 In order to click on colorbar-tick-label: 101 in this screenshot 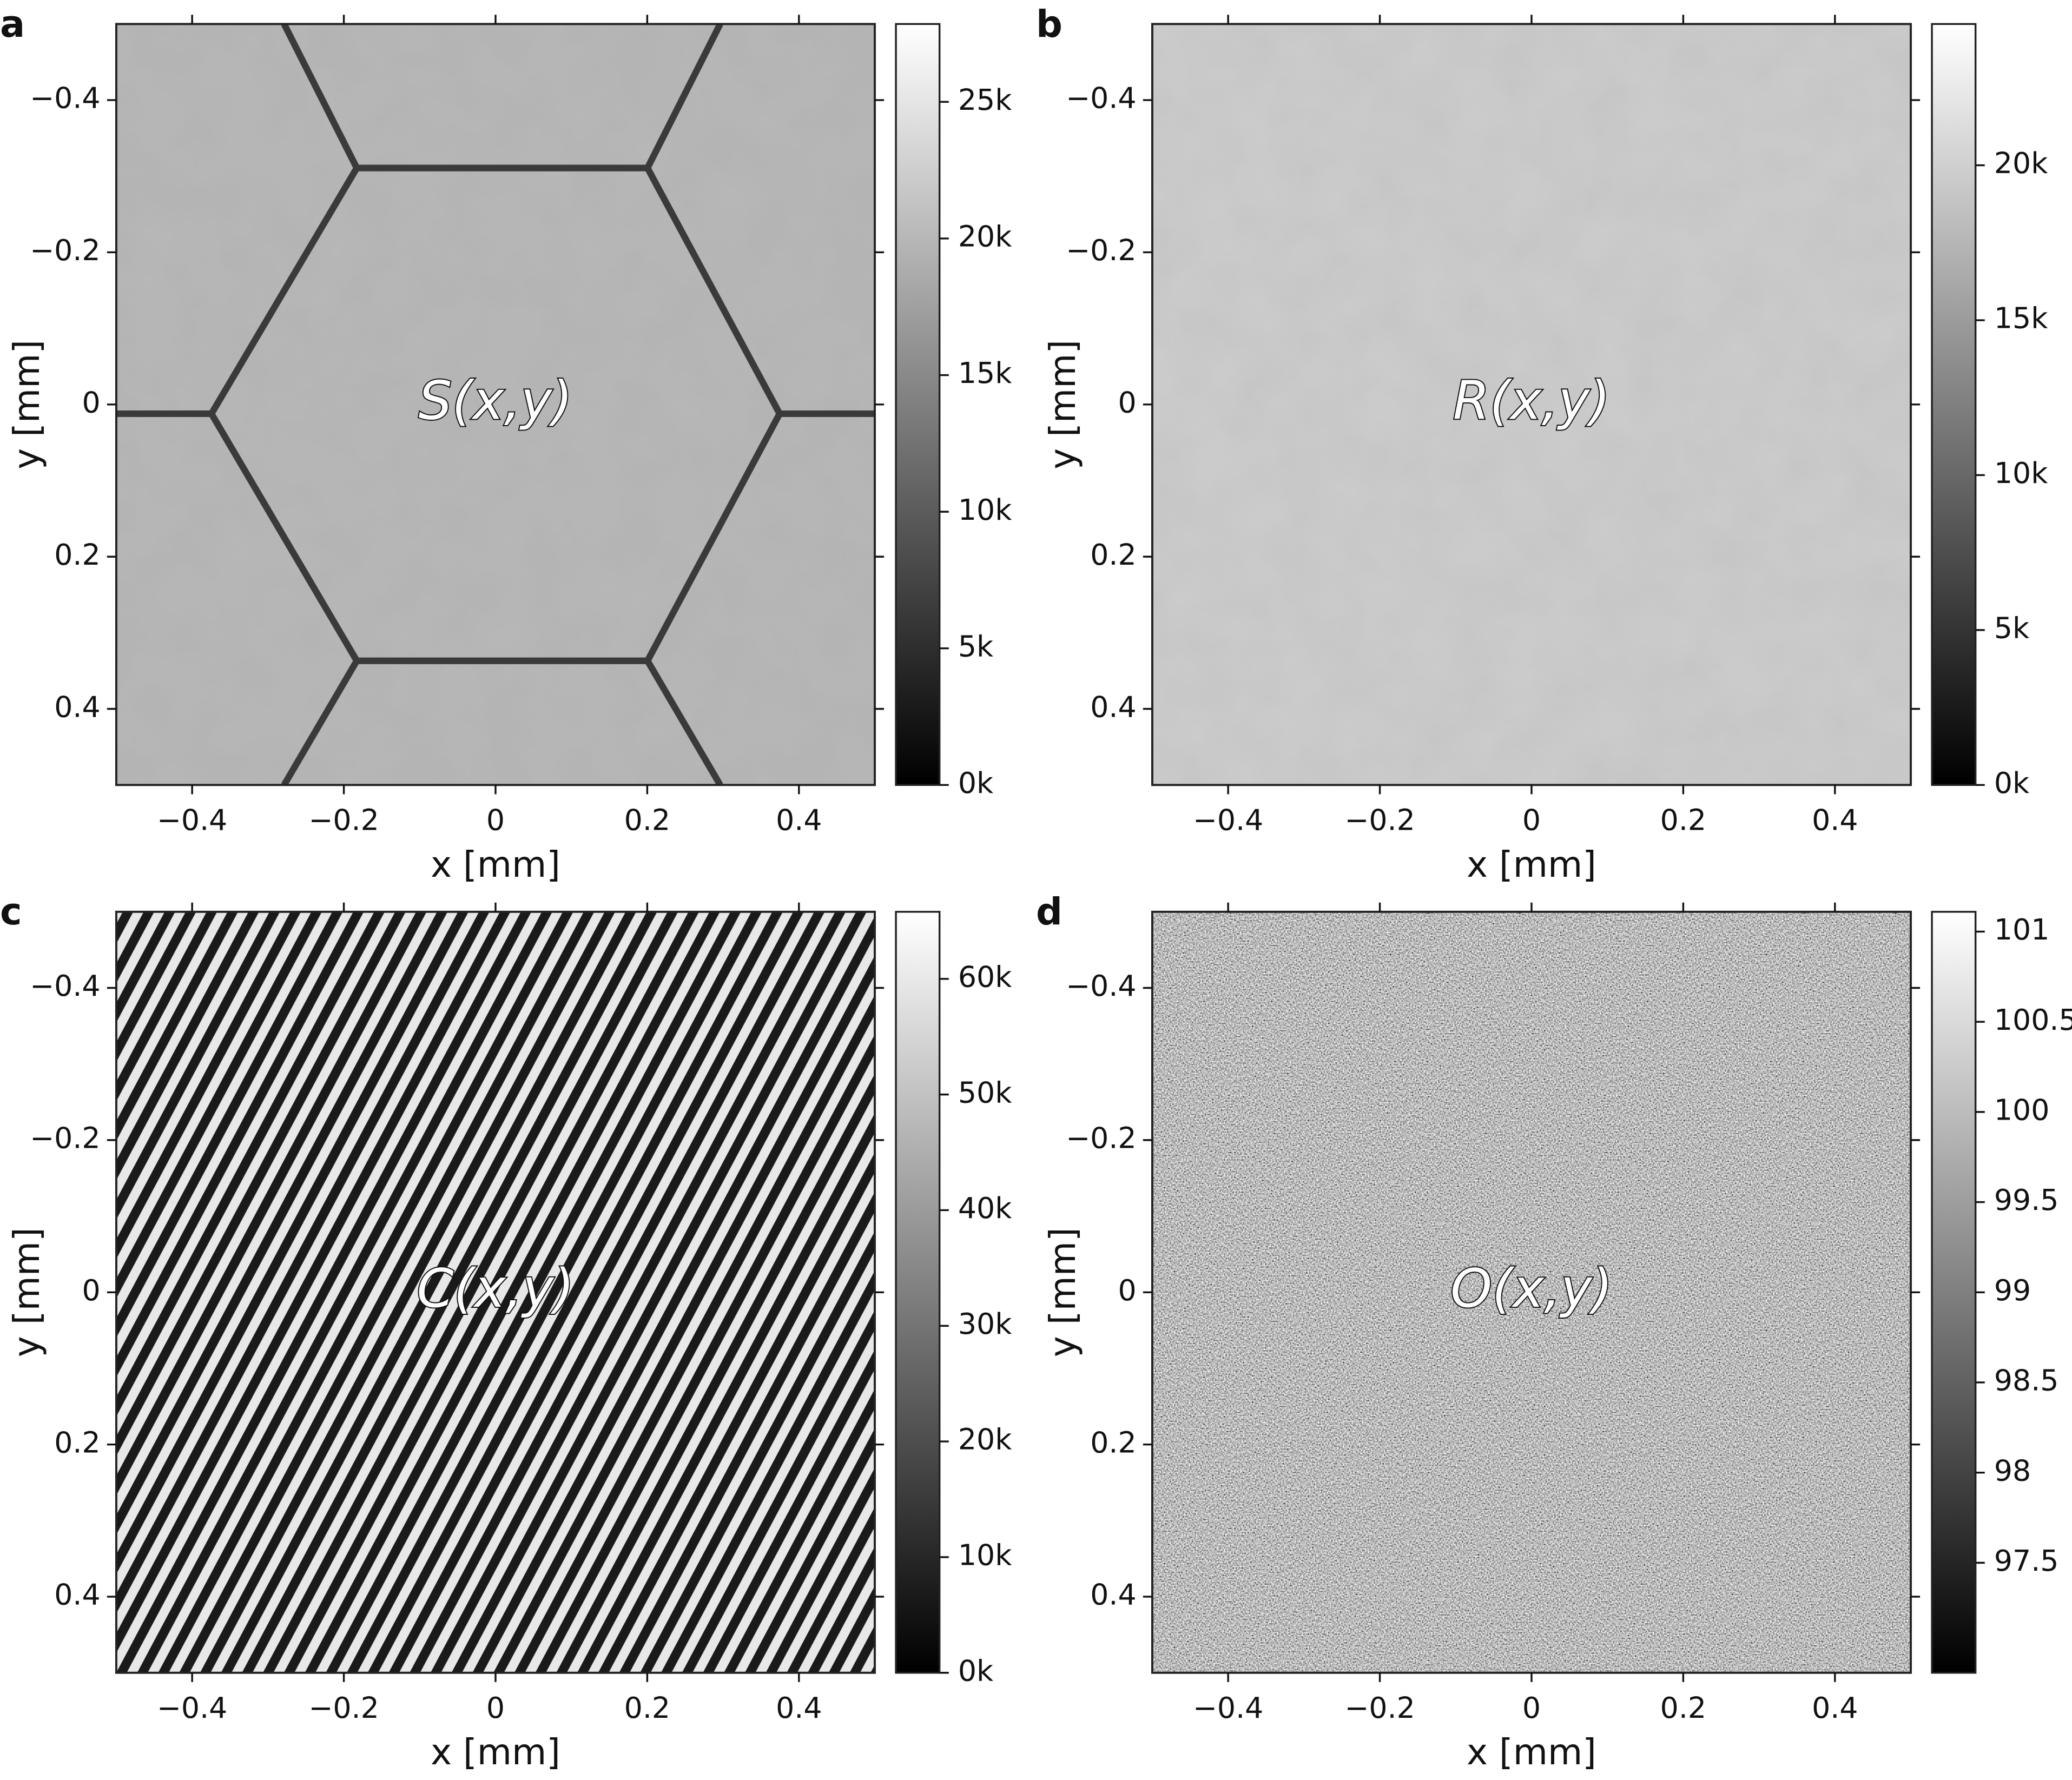, I will do `click(2022, 929)`.